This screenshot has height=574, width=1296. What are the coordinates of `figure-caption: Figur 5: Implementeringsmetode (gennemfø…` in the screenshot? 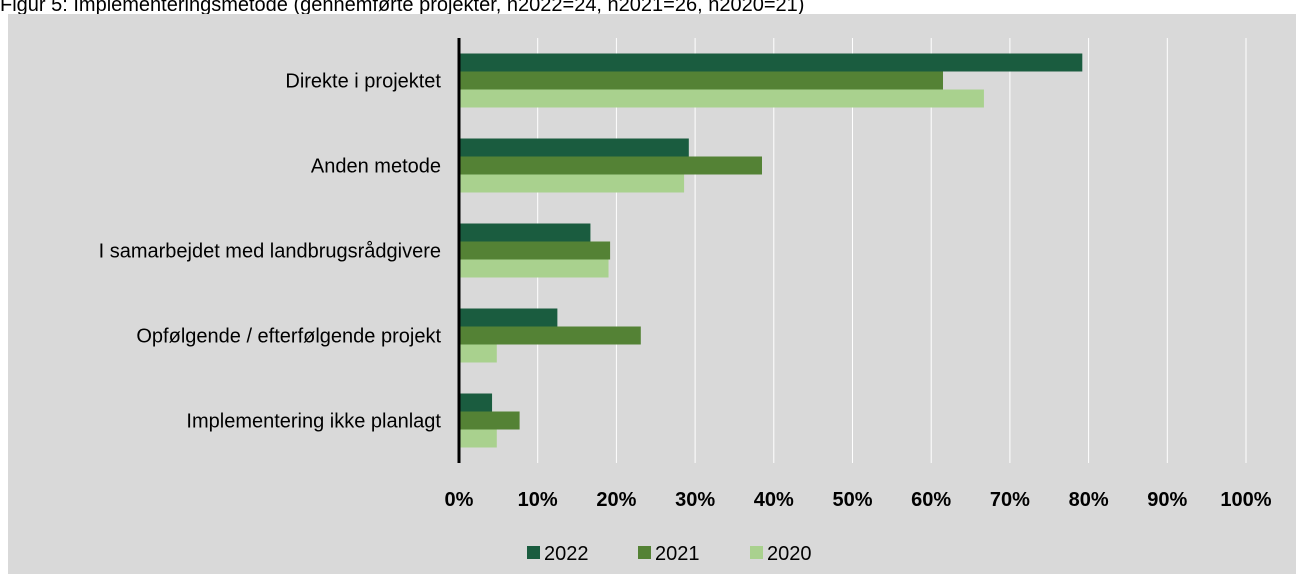 It's located at (402, 7).